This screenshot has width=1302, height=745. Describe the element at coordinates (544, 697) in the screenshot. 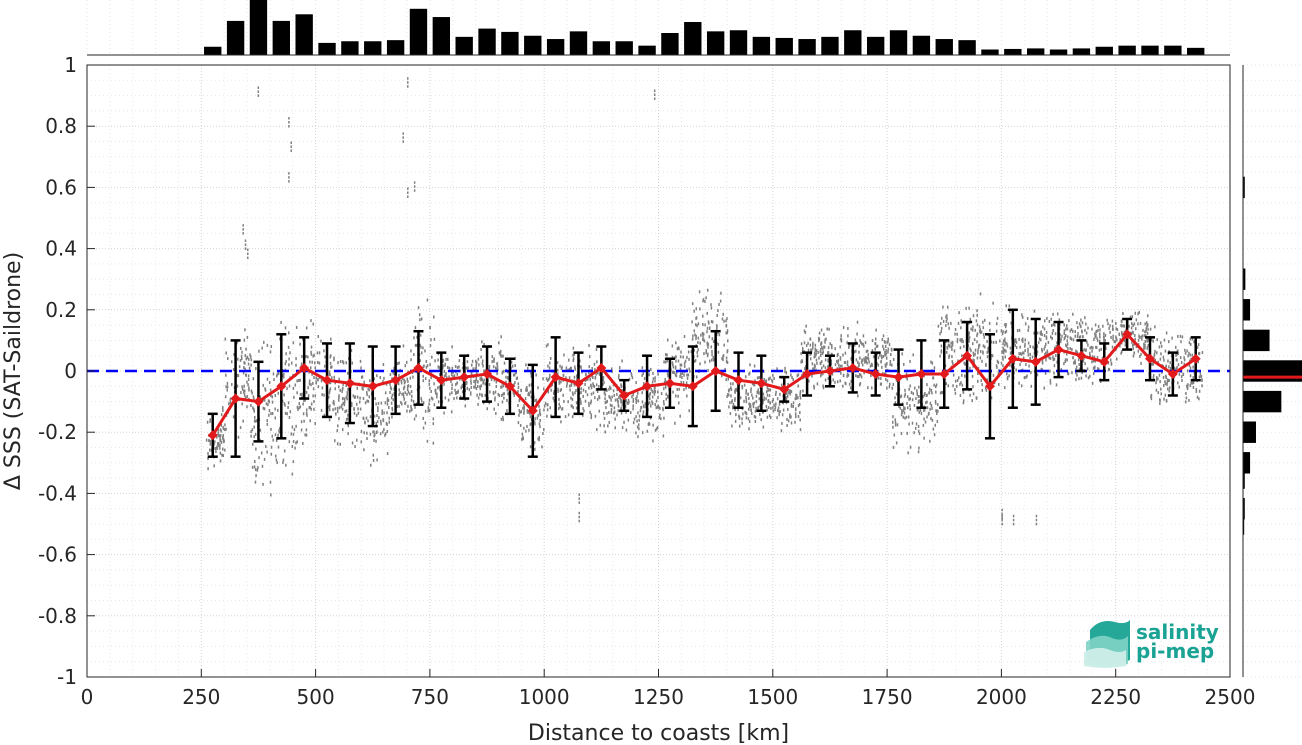

I see `x-tick-label: 1000` at that location.